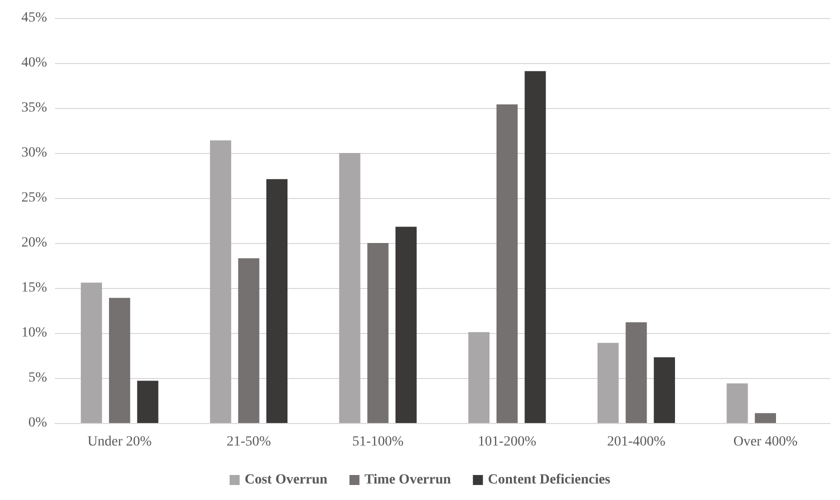 This screenshot has height=500, width=840. I want to click on y-tick-label: 45%, so click(34, 18).